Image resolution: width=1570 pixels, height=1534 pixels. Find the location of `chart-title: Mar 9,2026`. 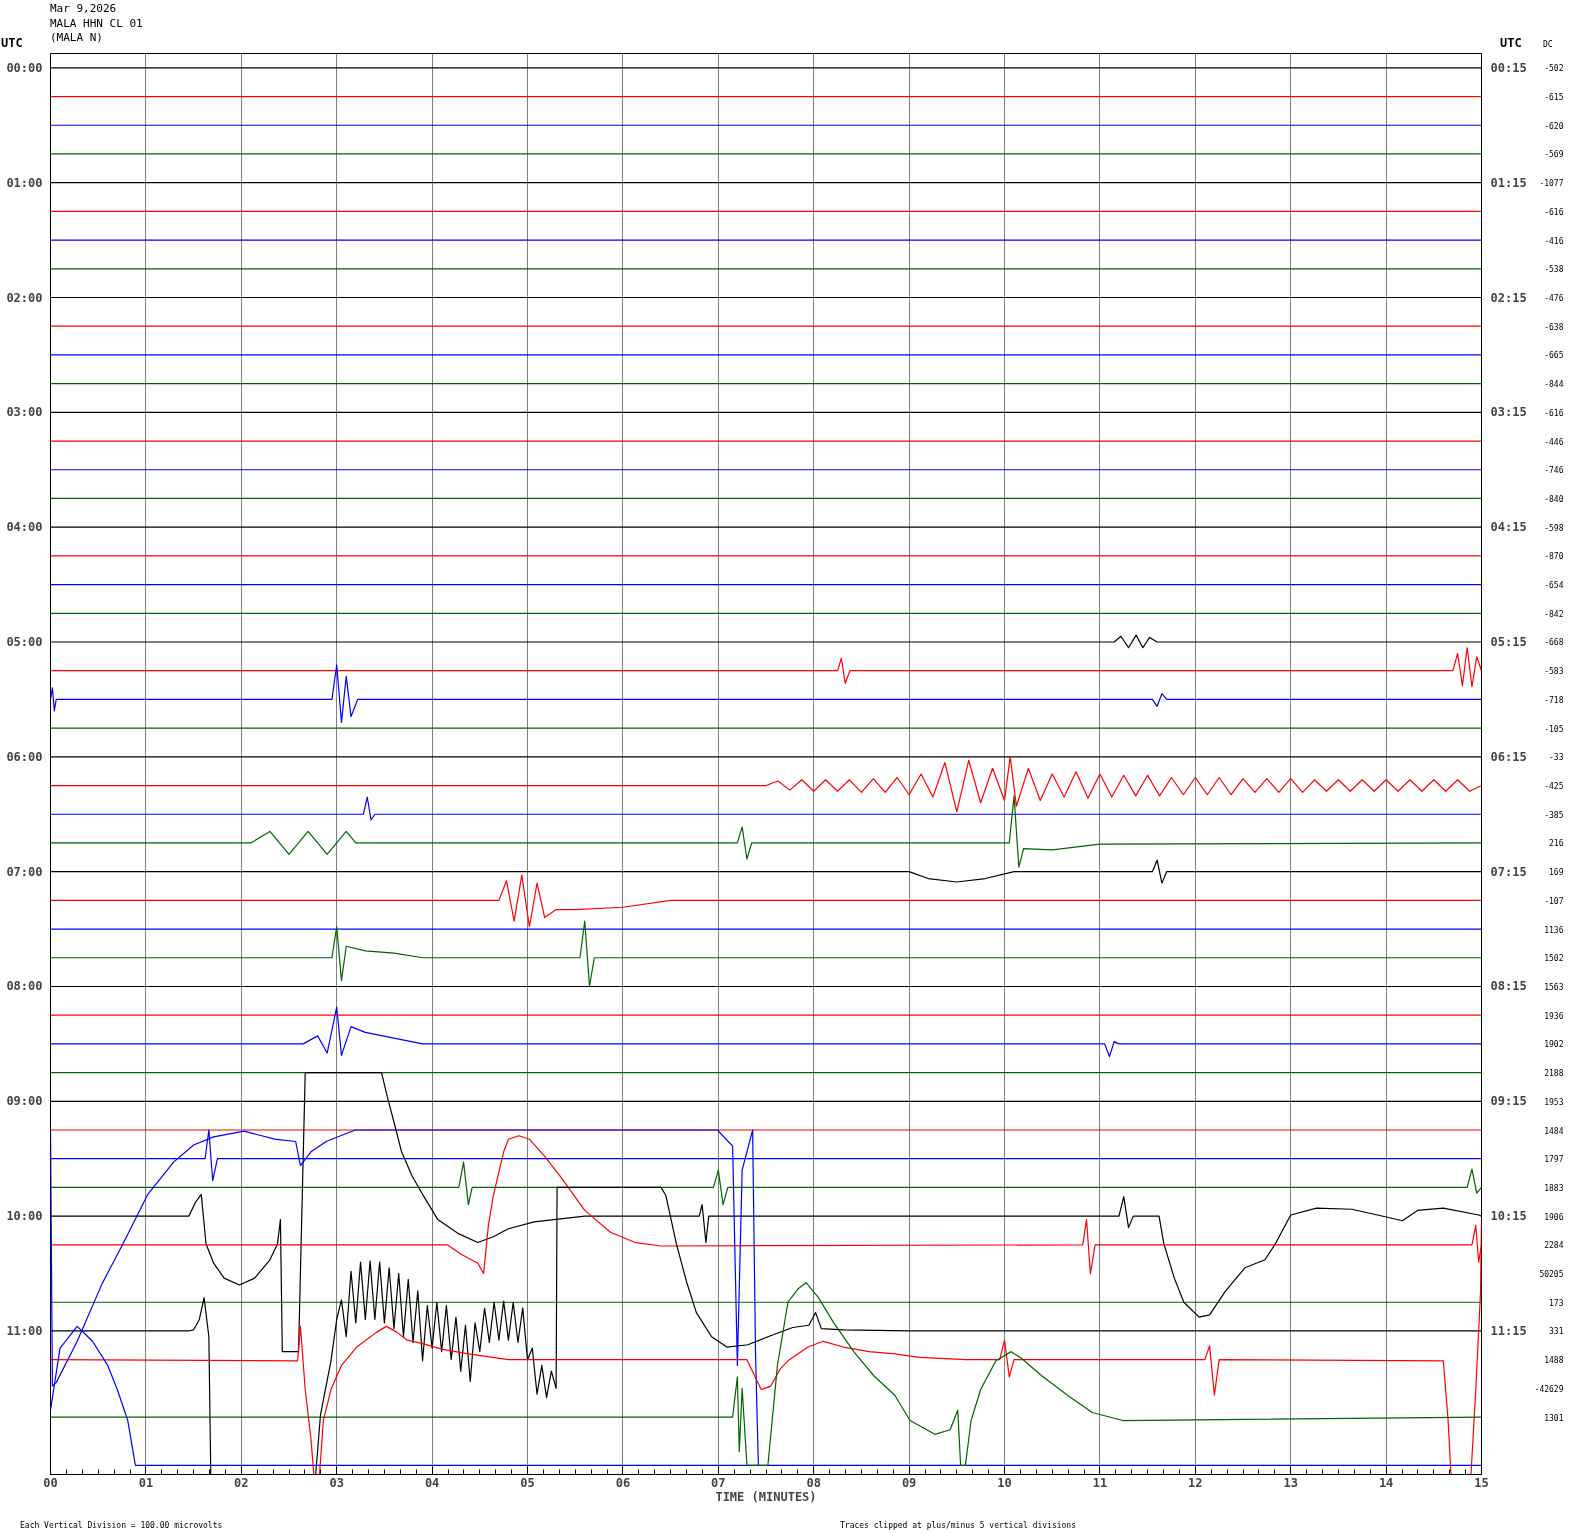

chart-title: Mar 9,2026 is located at coordinates (83, 9).